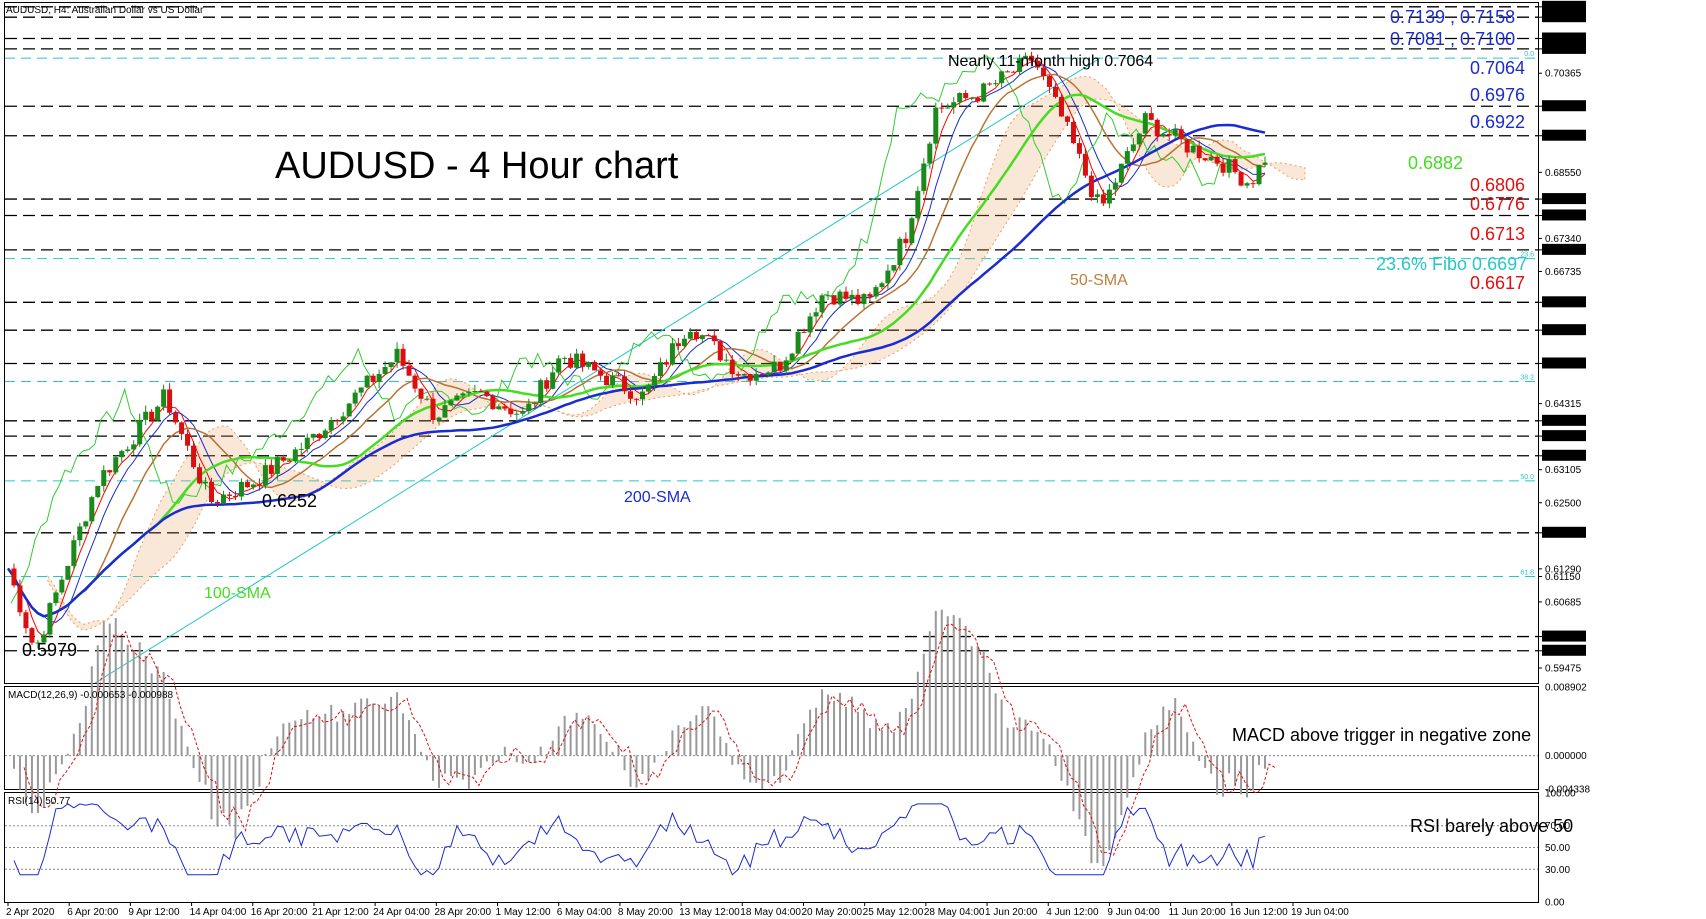  Describe the element at coordinates (709, 912) in the screenshot. I see `time-tick-label: 13 May 12:00` at that location.